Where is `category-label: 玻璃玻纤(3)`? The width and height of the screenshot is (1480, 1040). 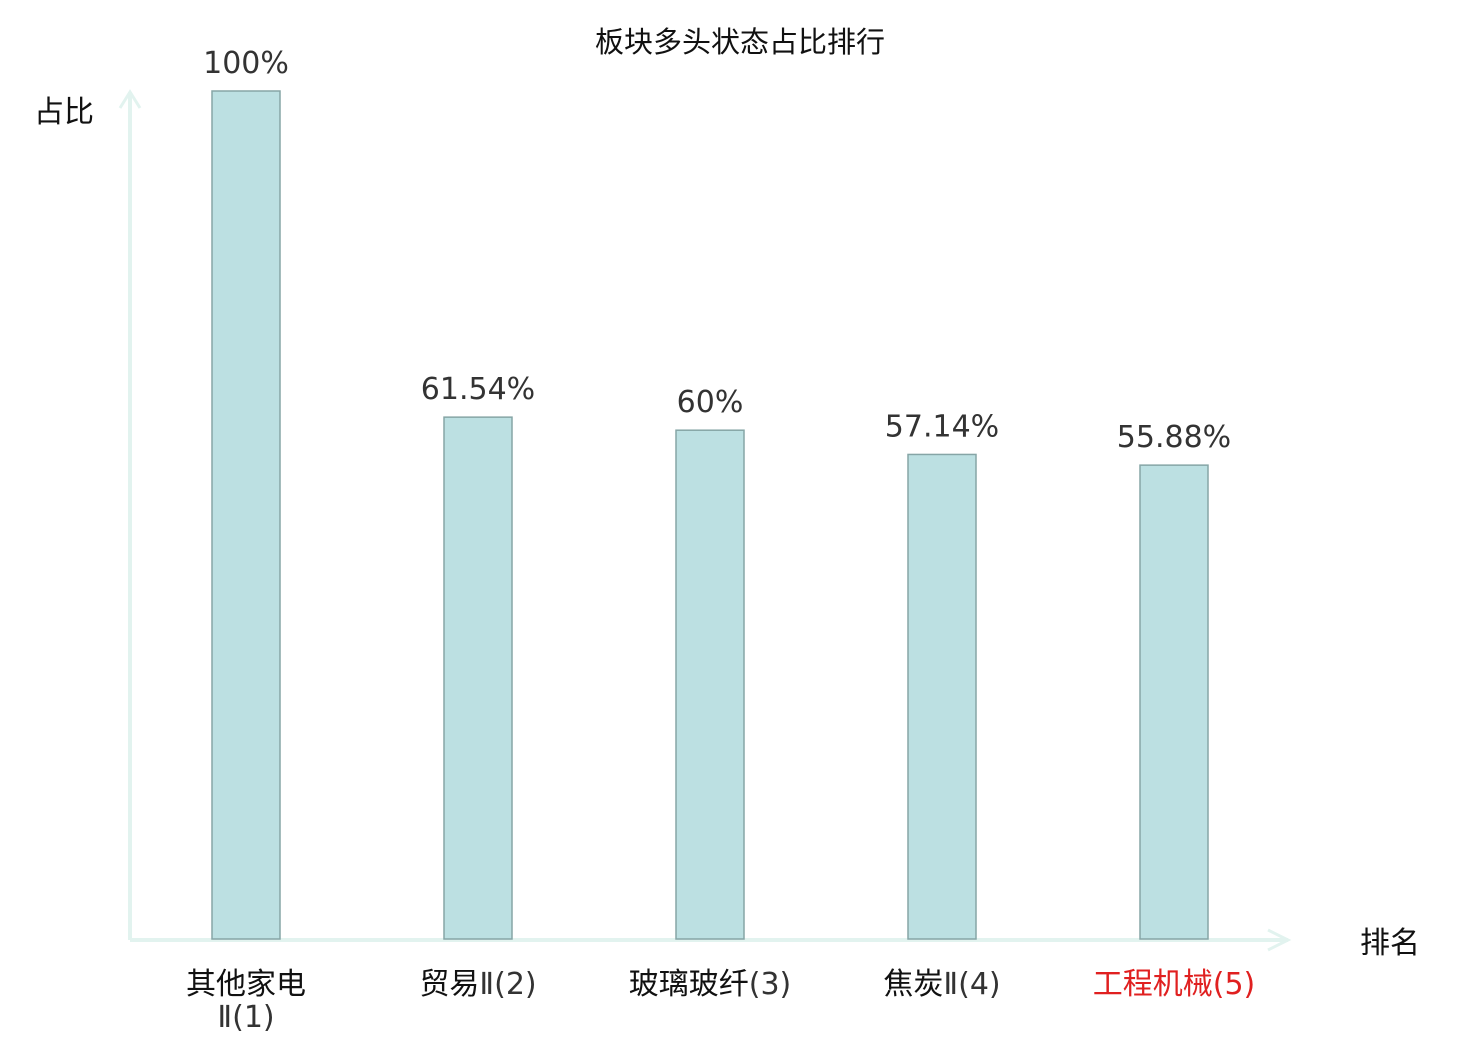 category-label: 玻璃玻纤(3) is located at coordinates (710, 984).